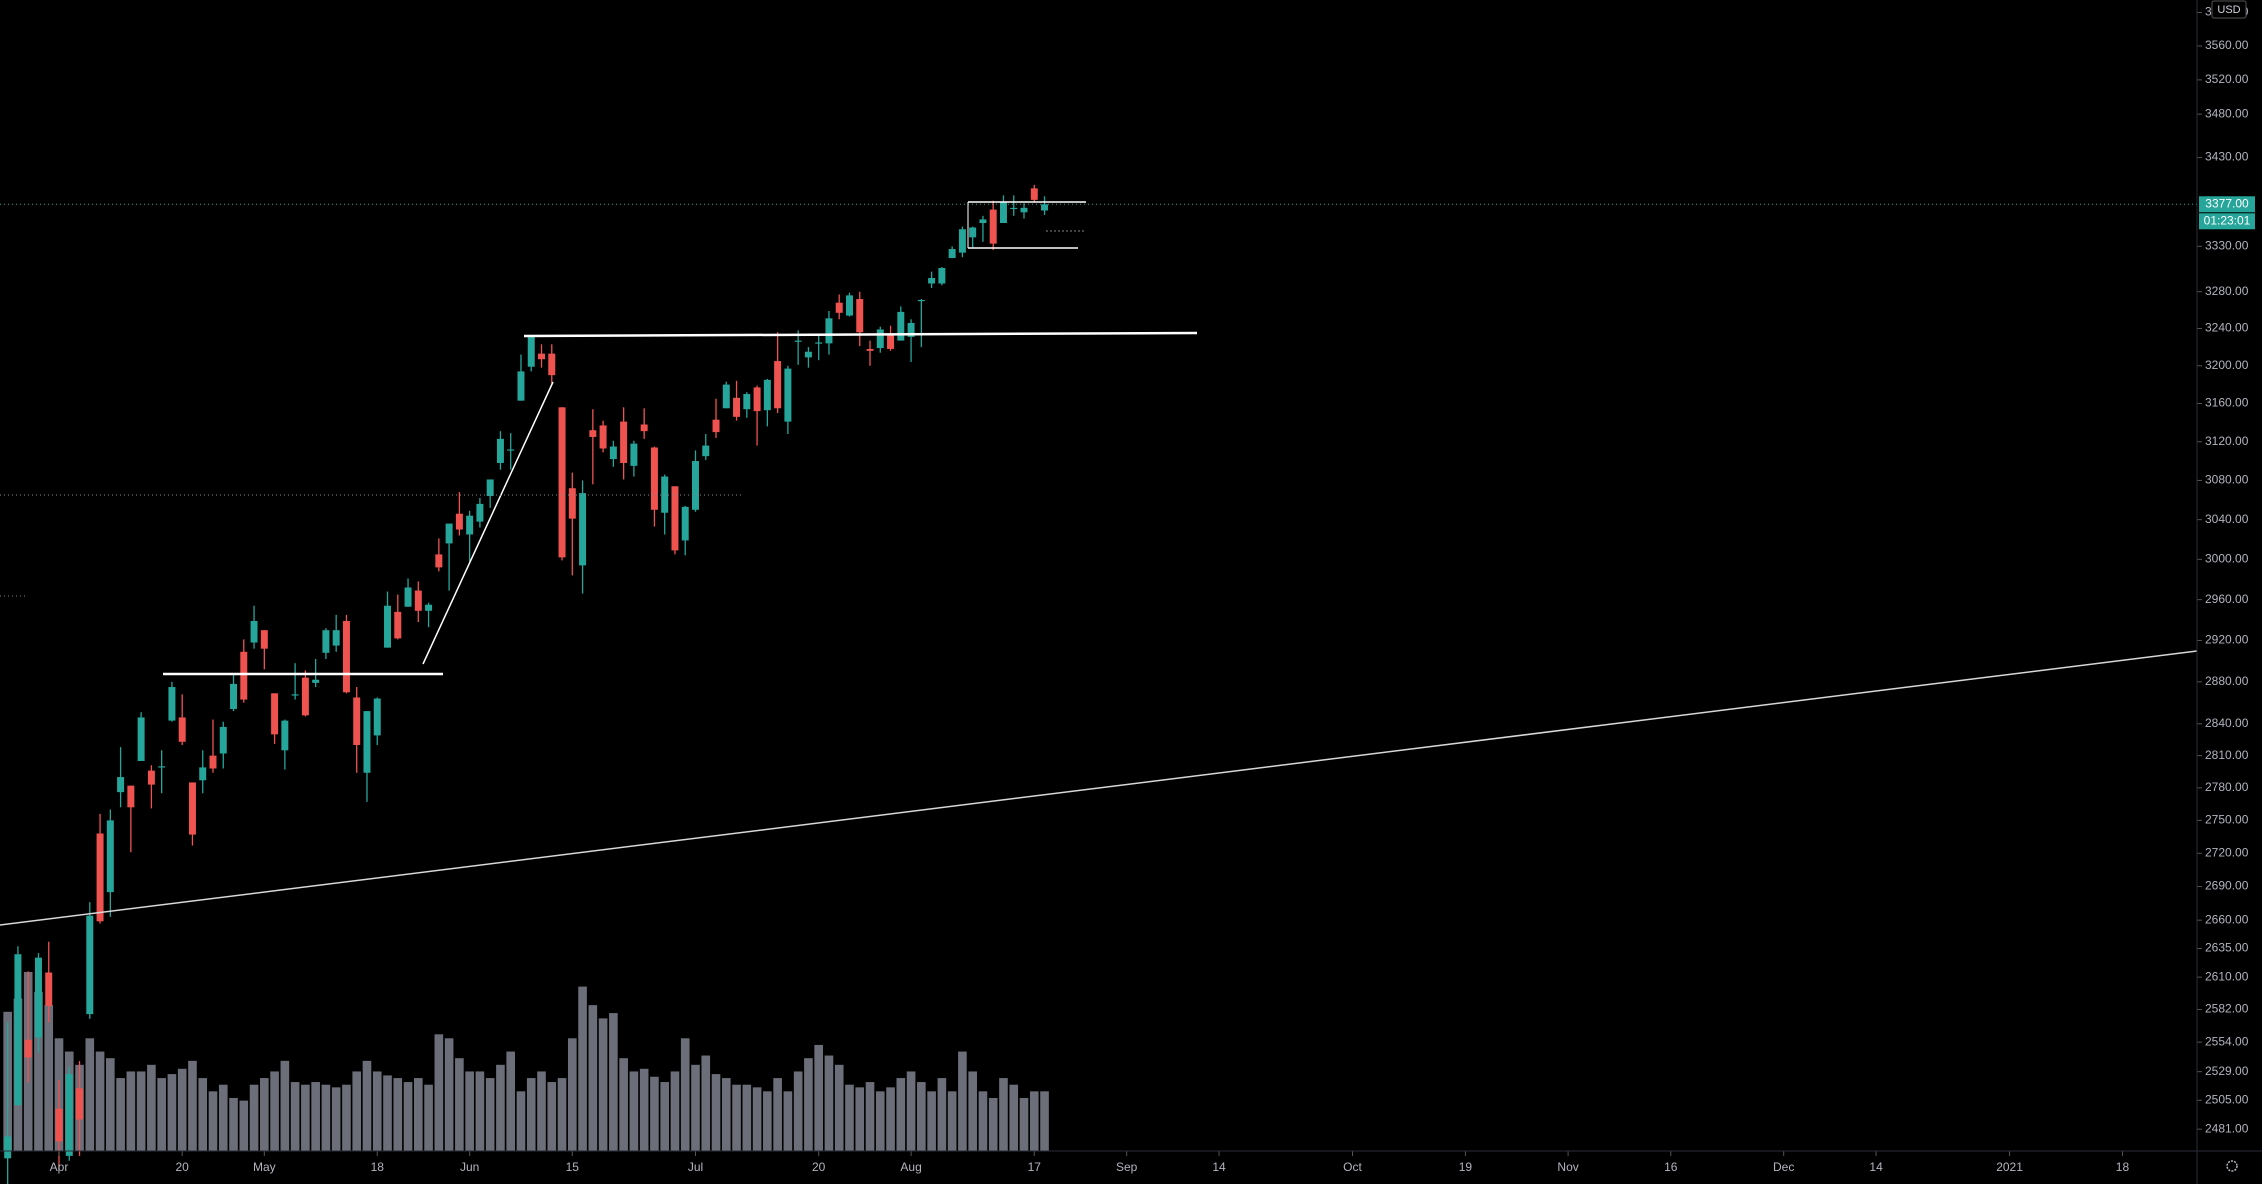  What do you see at coordinates (2227, 203) in the screenshot?
I see `last-price-label: 3377.00` at bounding box center [2227, 203].